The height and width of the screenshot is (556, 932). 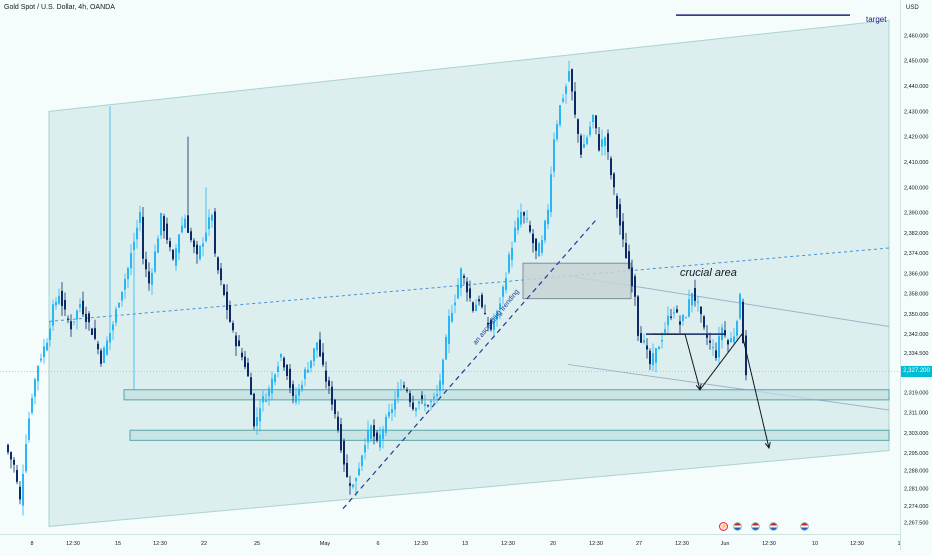 What do you see at coordinates (325, 544) in the screenshot?
I see `time-tick-label: May` at bounding box center [325, 544].